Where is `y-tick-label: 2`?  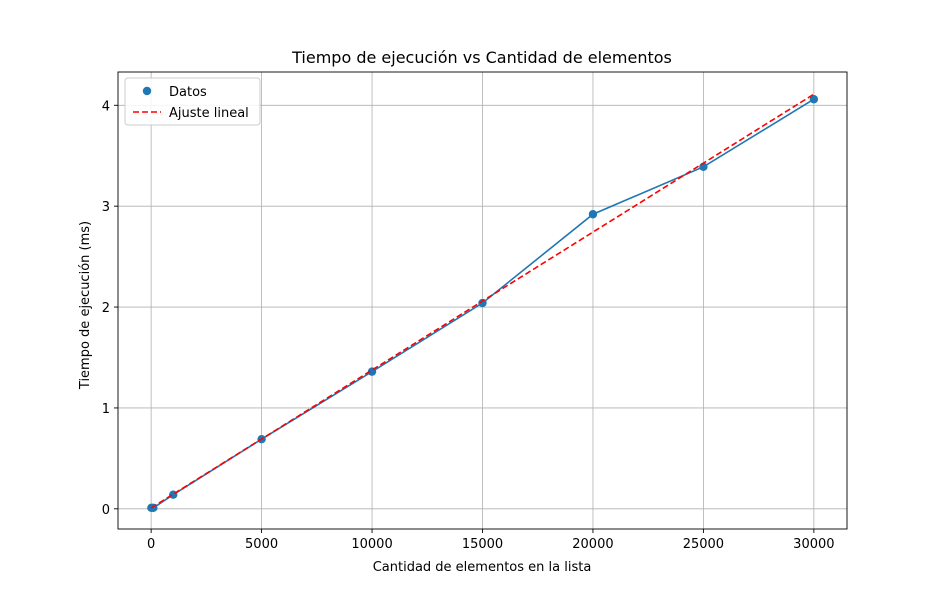
y-tick-label: 2 is located at coordinates (106, 308).